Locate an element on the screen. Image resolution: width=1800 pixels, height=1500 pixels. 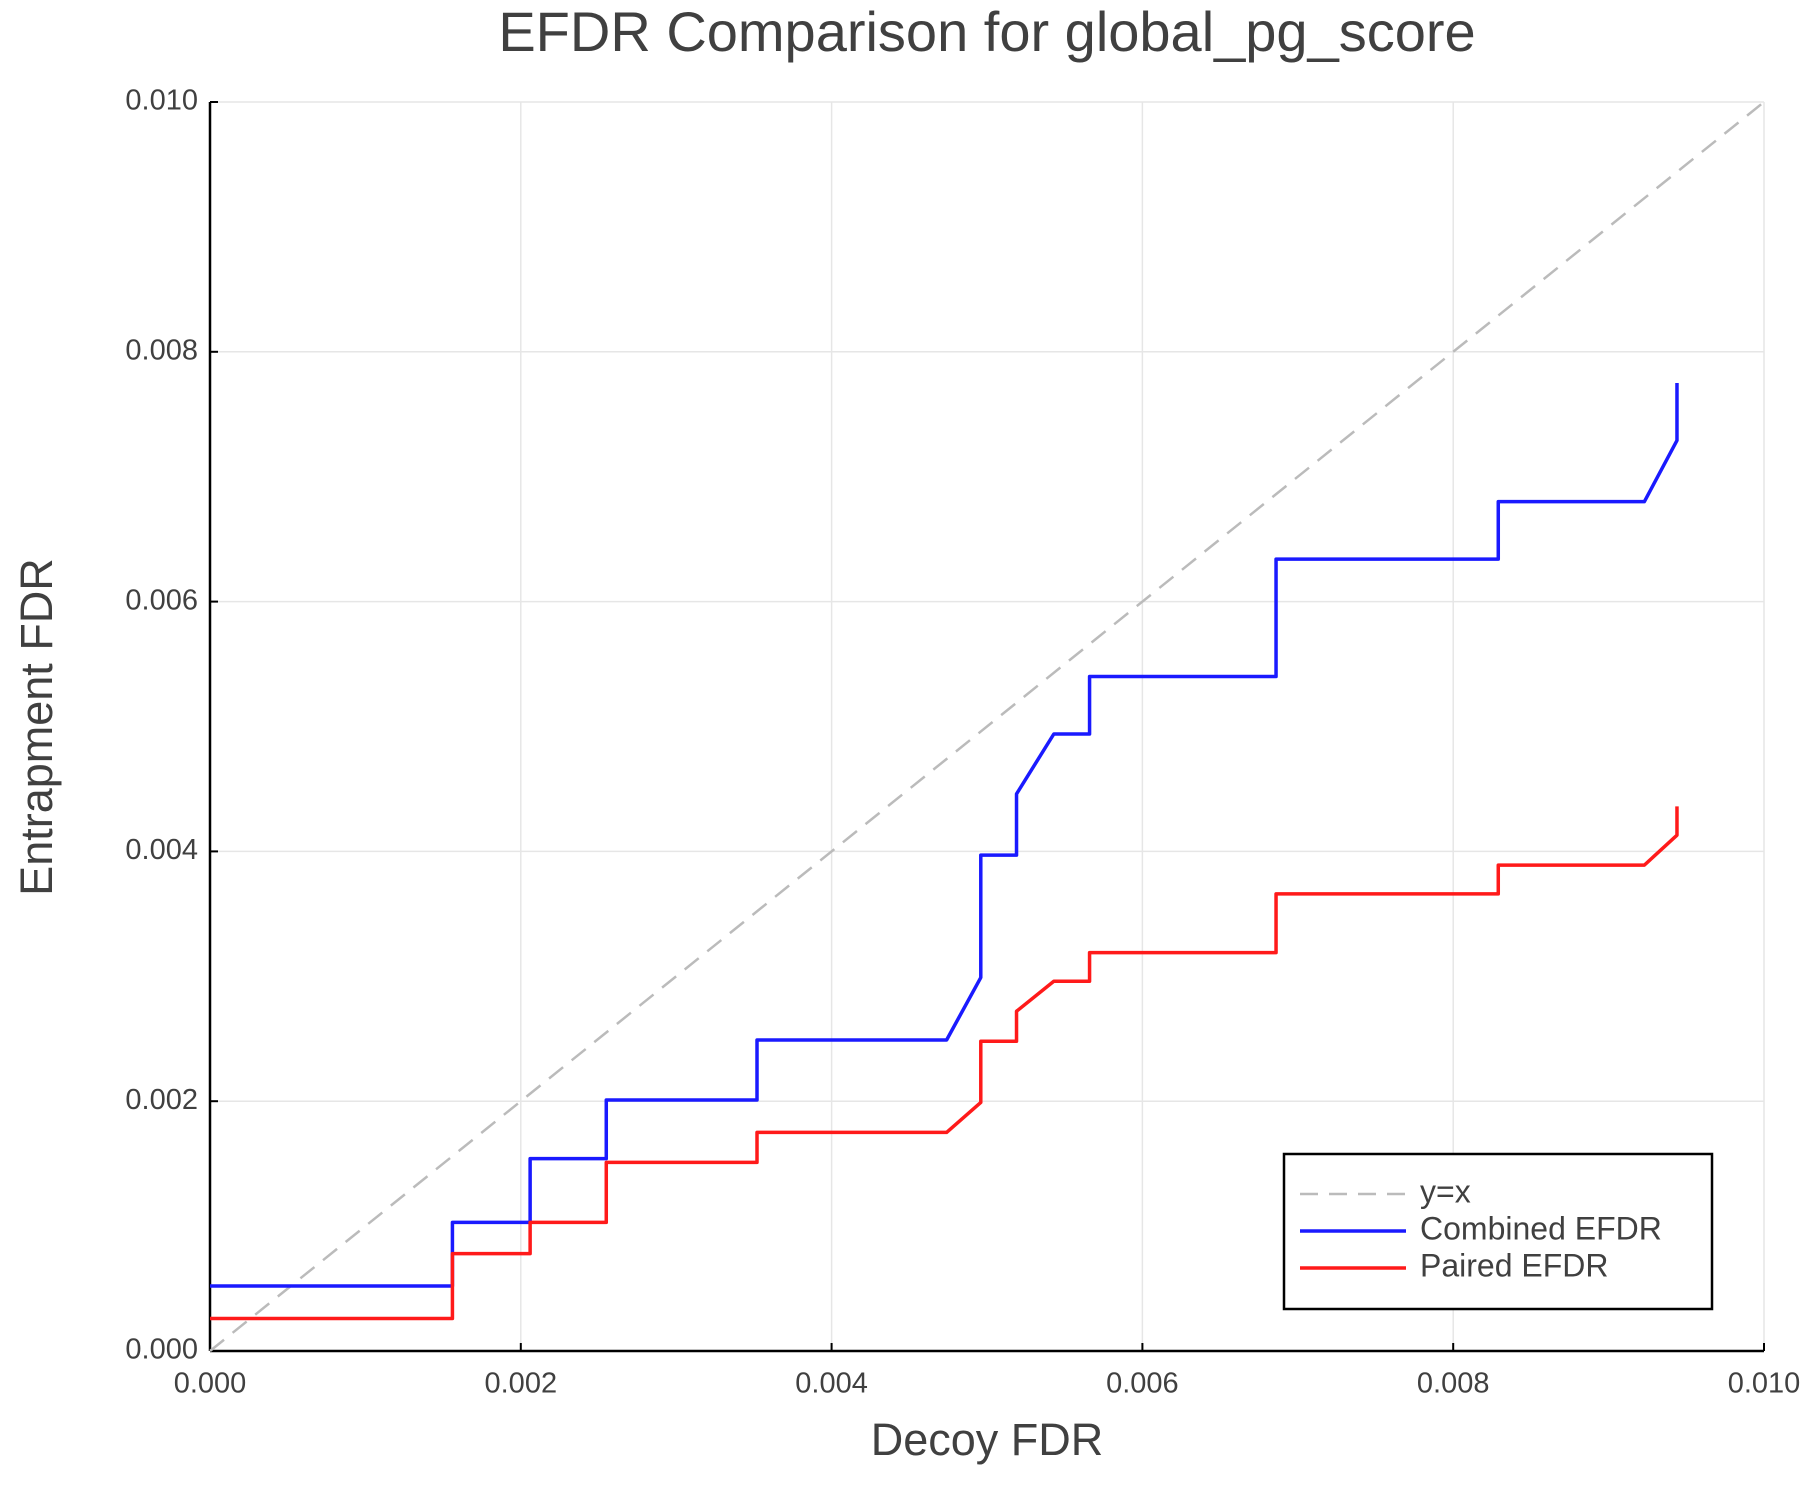
x-tick-label: 0.006 is located at coordinates (1142, 1384).